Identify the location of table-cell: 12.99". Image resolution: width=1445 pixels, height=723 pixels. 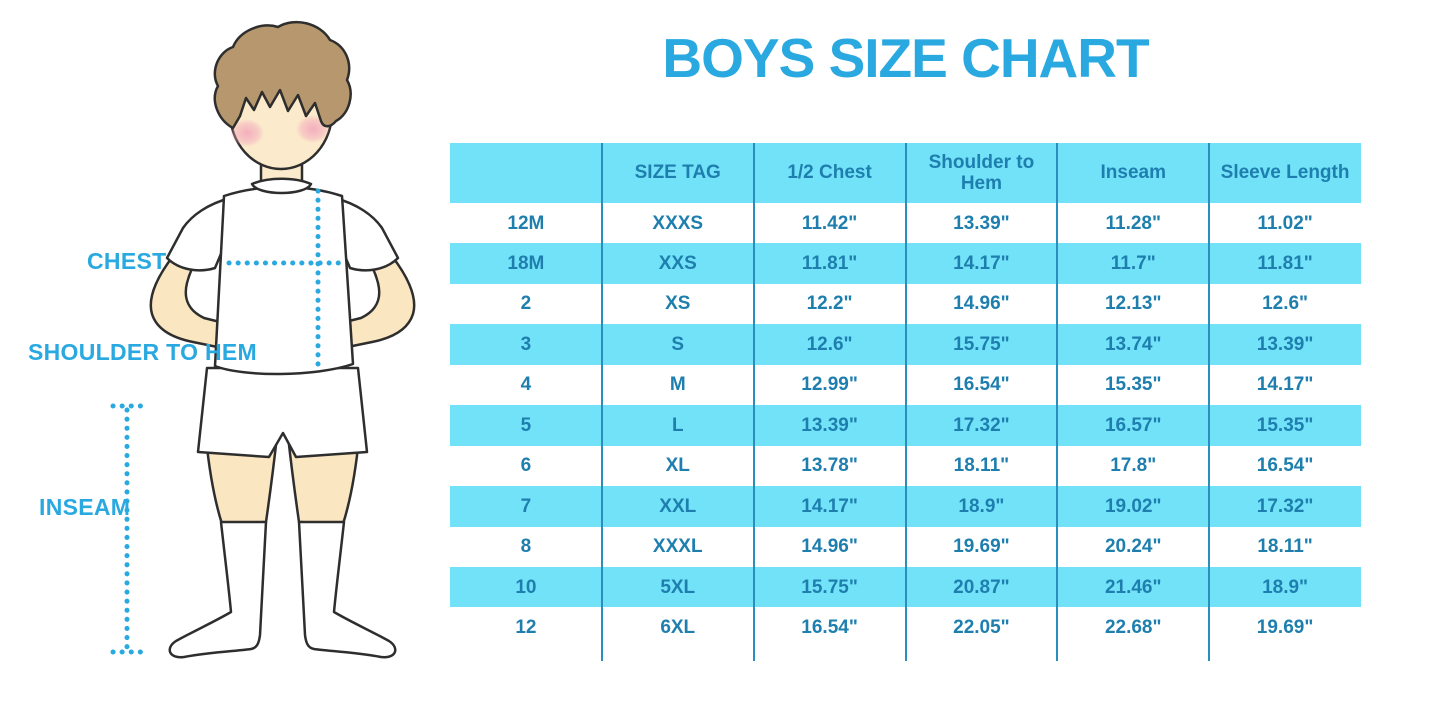
(829, 385).